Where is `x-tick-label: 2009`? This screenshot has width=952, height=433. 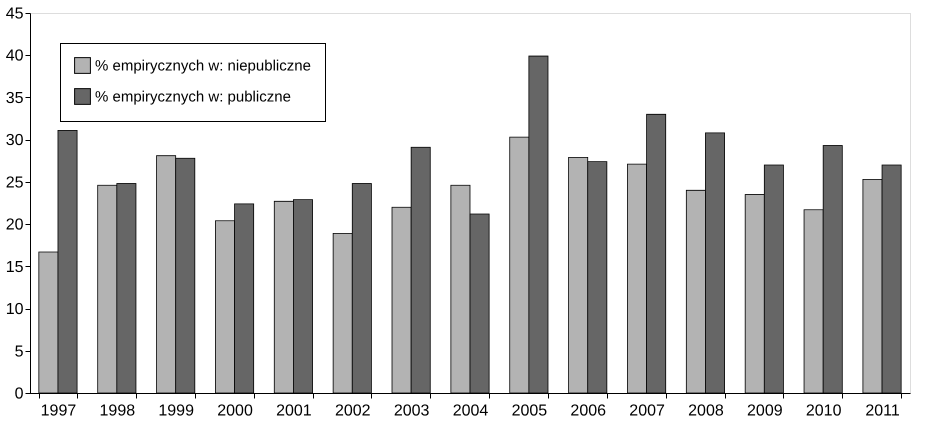
x-tick-label: 2009 is located at coordinates (765, 411).